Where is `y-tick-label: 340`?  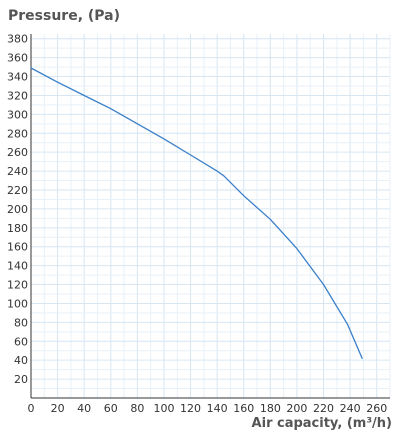 y-tick-label: 340 is located at coordinates (17, 77).